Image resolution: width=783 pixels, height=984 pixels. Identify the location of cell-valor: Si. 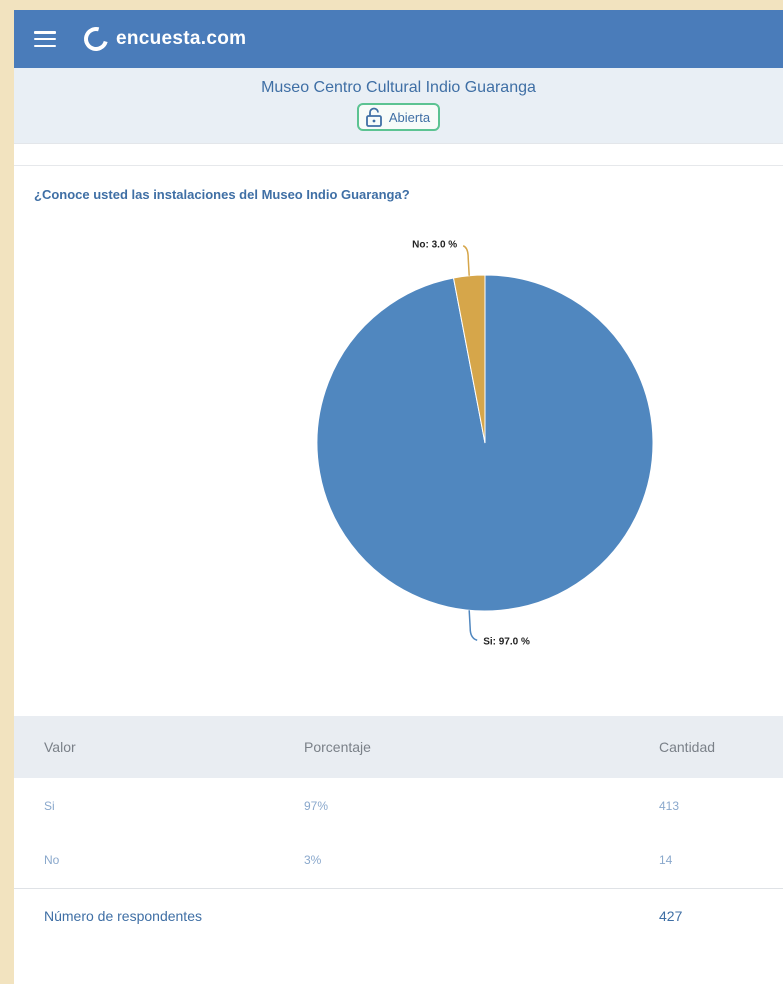
(49, 805).